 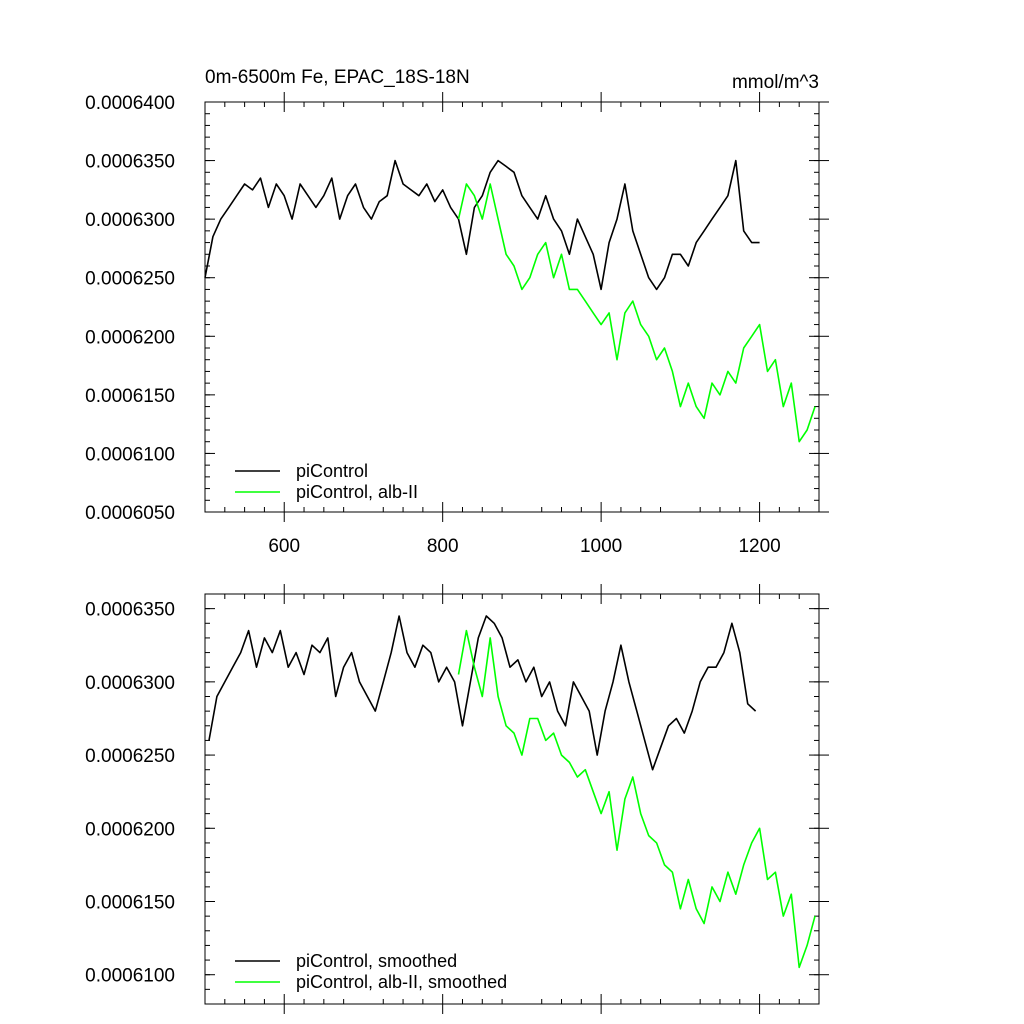 What do you see at coordinates (284, 546) in the screenshot?
I see `x-tick-label: 600` at bounding box center [284, 546].